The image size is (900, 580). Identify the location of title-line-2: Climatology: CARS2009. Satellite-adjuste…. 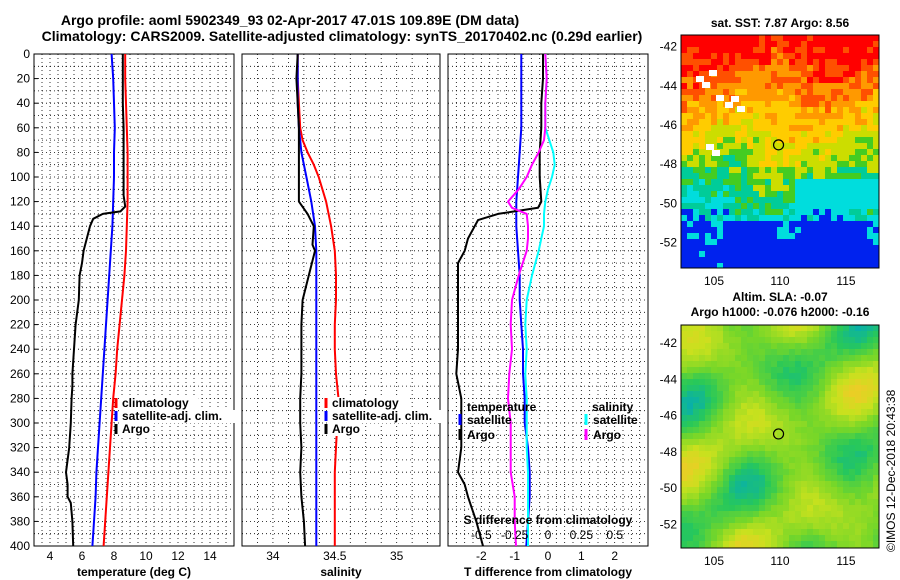
(342, 36).